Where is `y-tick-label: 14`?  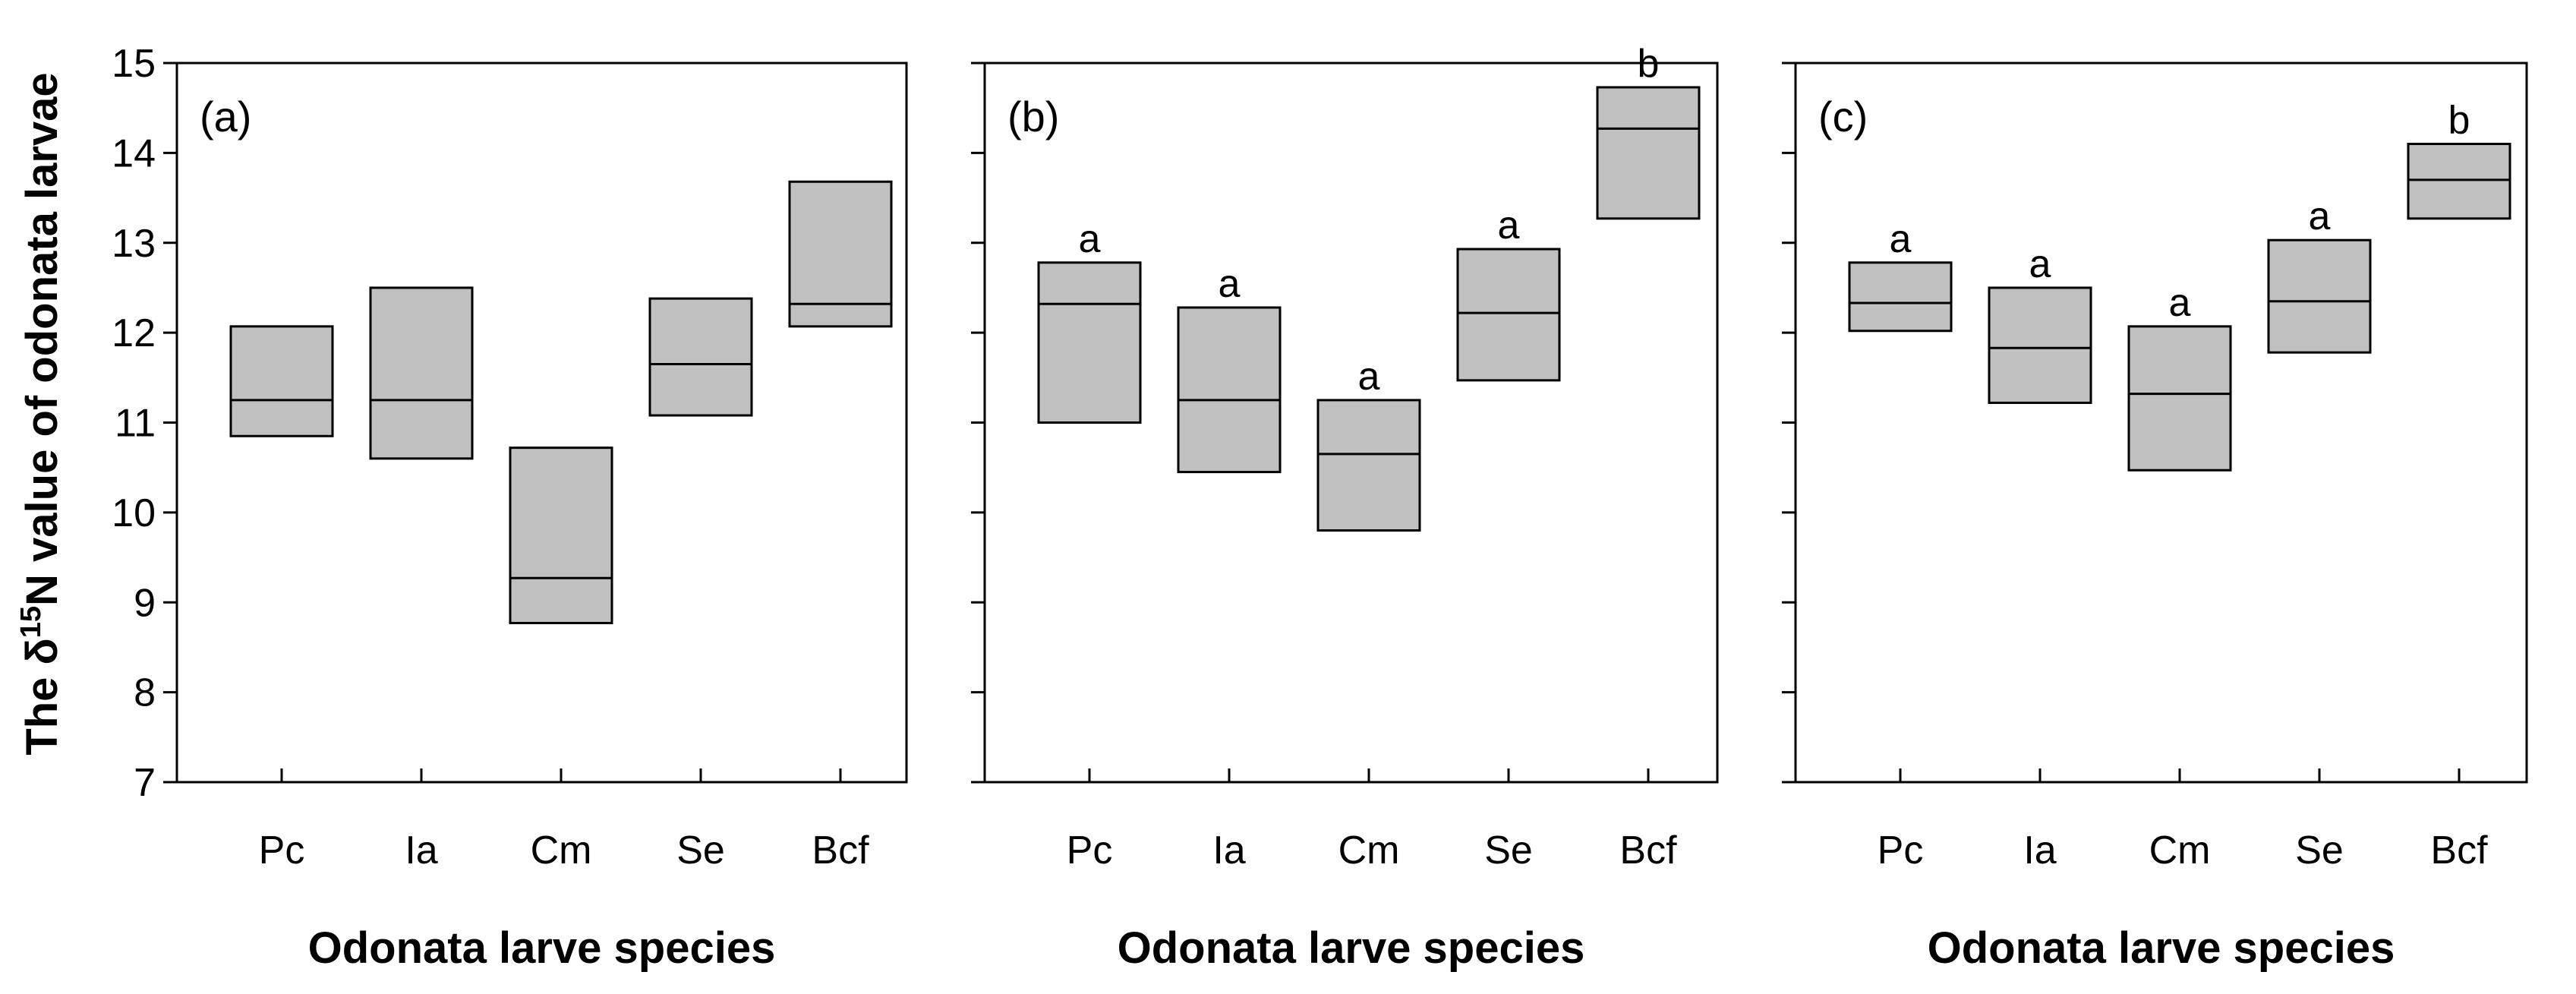
y-tick-label: 14 is located at coordinates (134, 153).